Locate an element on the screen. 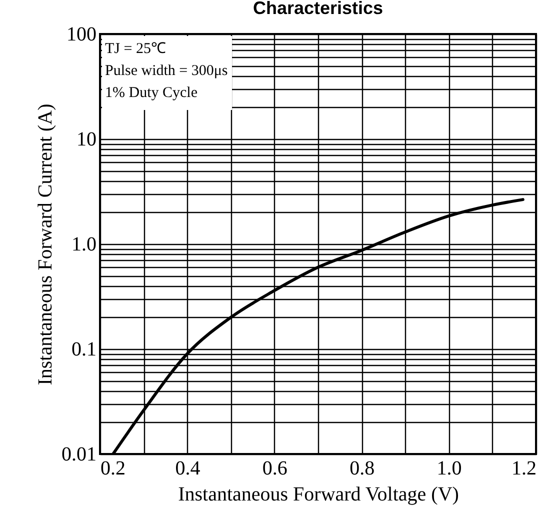 This screenshot has height=511, width=550. y-tick-label: 10 is located at coordinates (86, 139).